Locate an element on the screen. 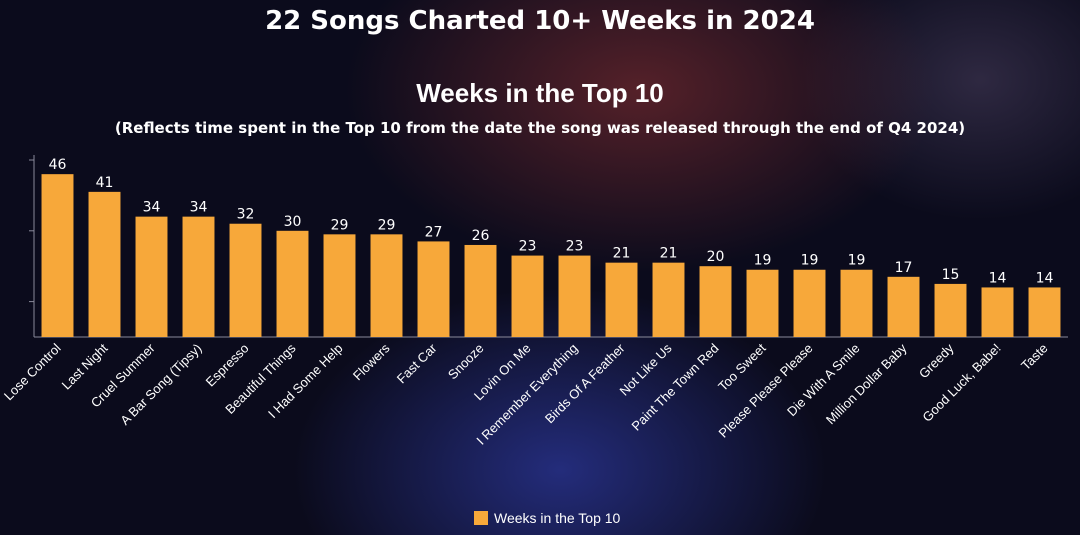  x-tick-label: Fast Car is located at coordinates (417, 363).